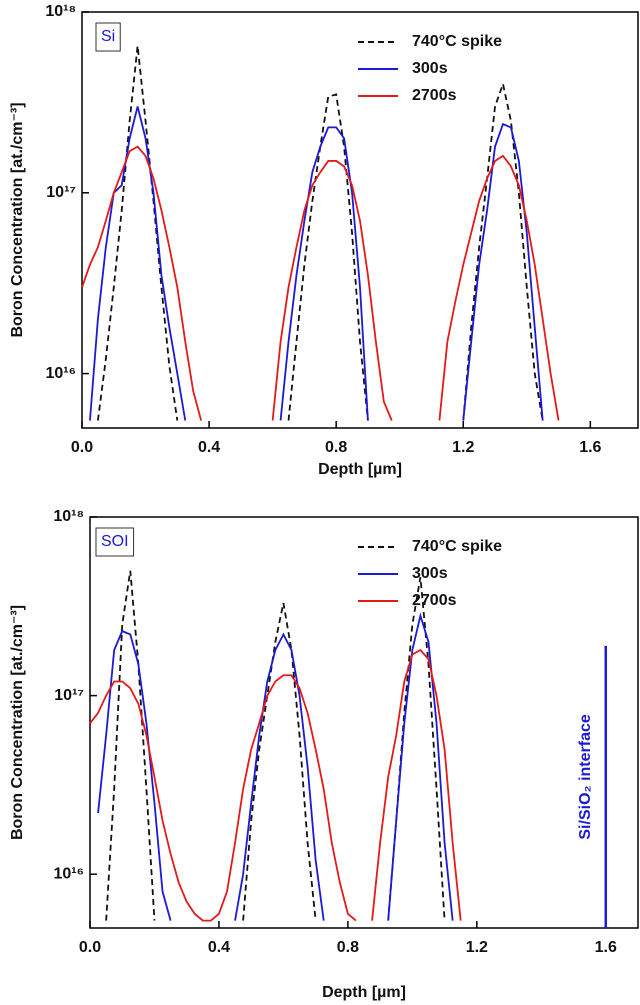 The height and width of the screenshot is (1005, 640). What do you see at coordinates (585, 776) in the screenshot?
I see `interface-label: Si/SiO₂ interface` at bounding box center [585, 776].